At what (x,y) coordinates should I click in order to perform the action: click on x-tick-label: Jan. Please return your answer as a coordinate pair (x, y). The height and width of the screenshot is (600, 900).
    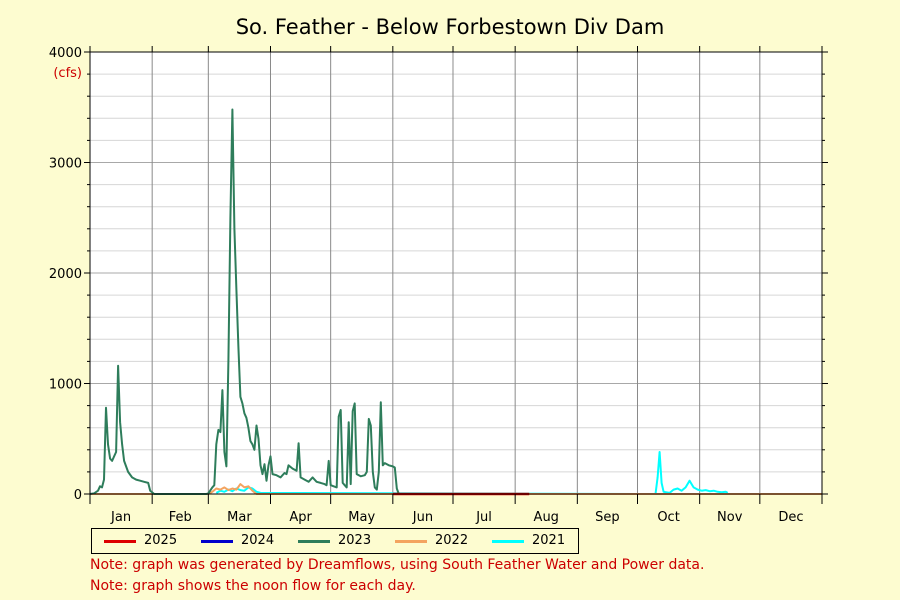
    Looking at the image, I should click on (120, 517).